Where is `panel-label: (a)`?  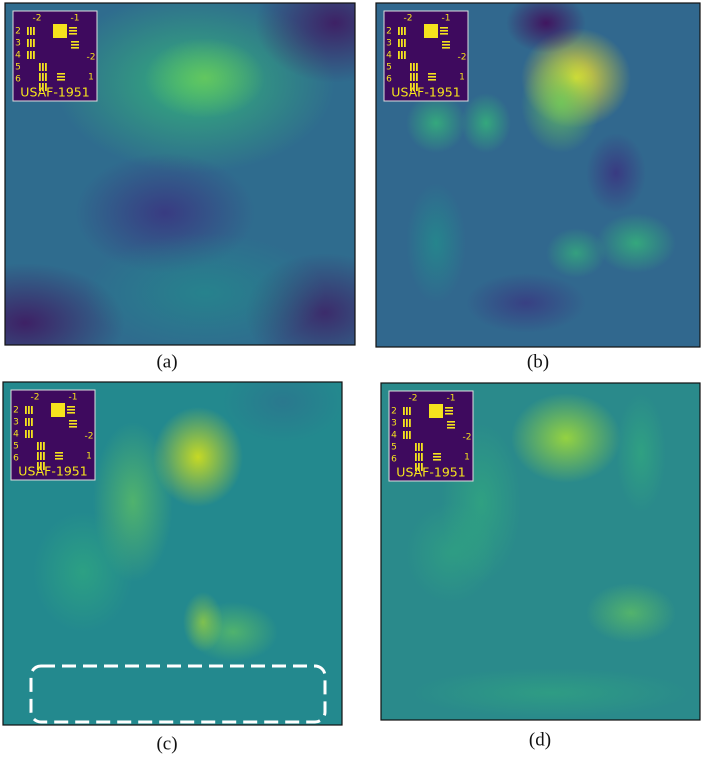
panel-label: (a) is located at coordinates (166, 361).